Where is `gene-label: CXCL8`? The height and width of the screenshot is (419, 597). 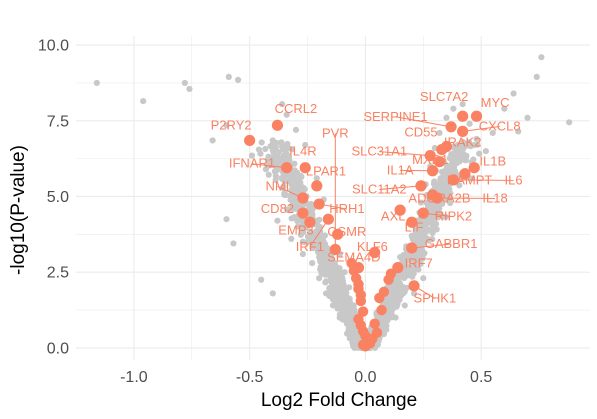 gene-label: CXCL8 is located at coordinates (500, 125).